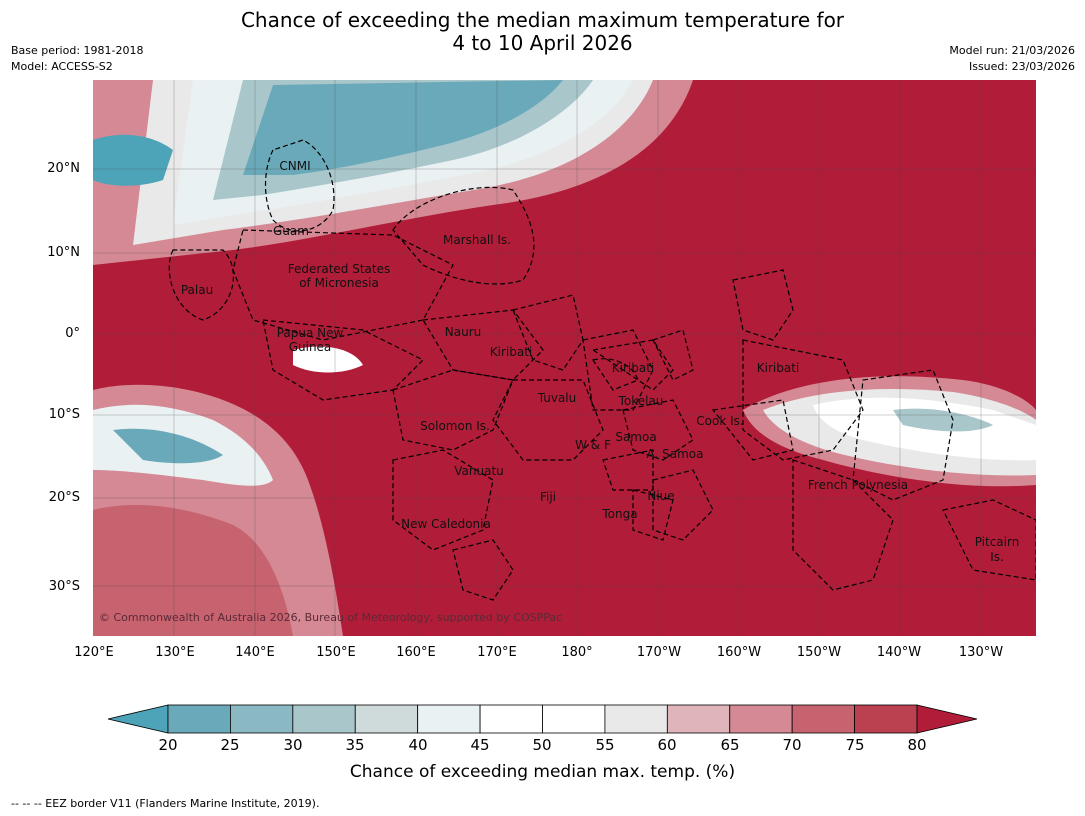  Describe the element at coordinates (792, 745) in the screenshot. I see `colorbar-tick: 70` at that location.